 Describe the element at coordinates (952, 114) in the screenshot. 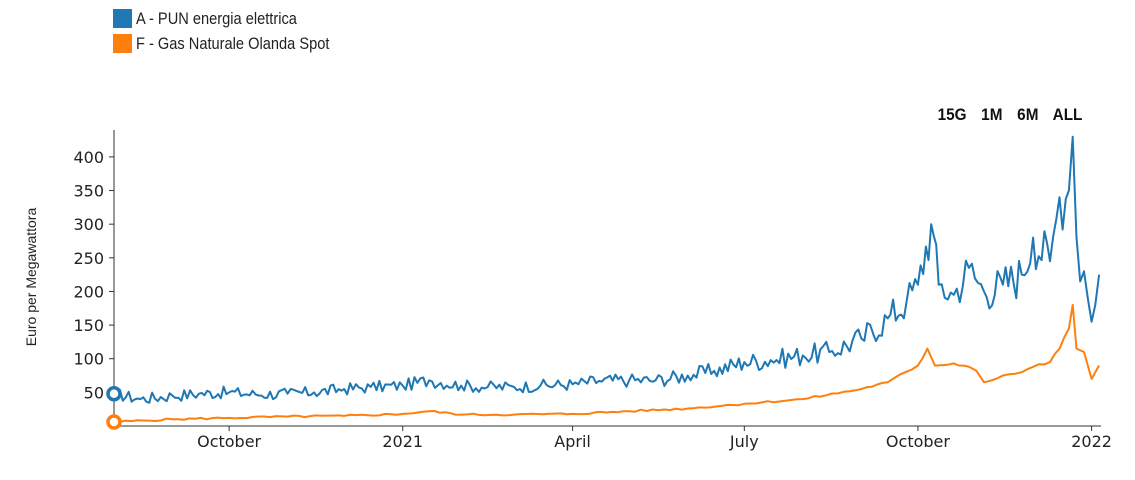

I see `range-button-15g: 15G` at that location.